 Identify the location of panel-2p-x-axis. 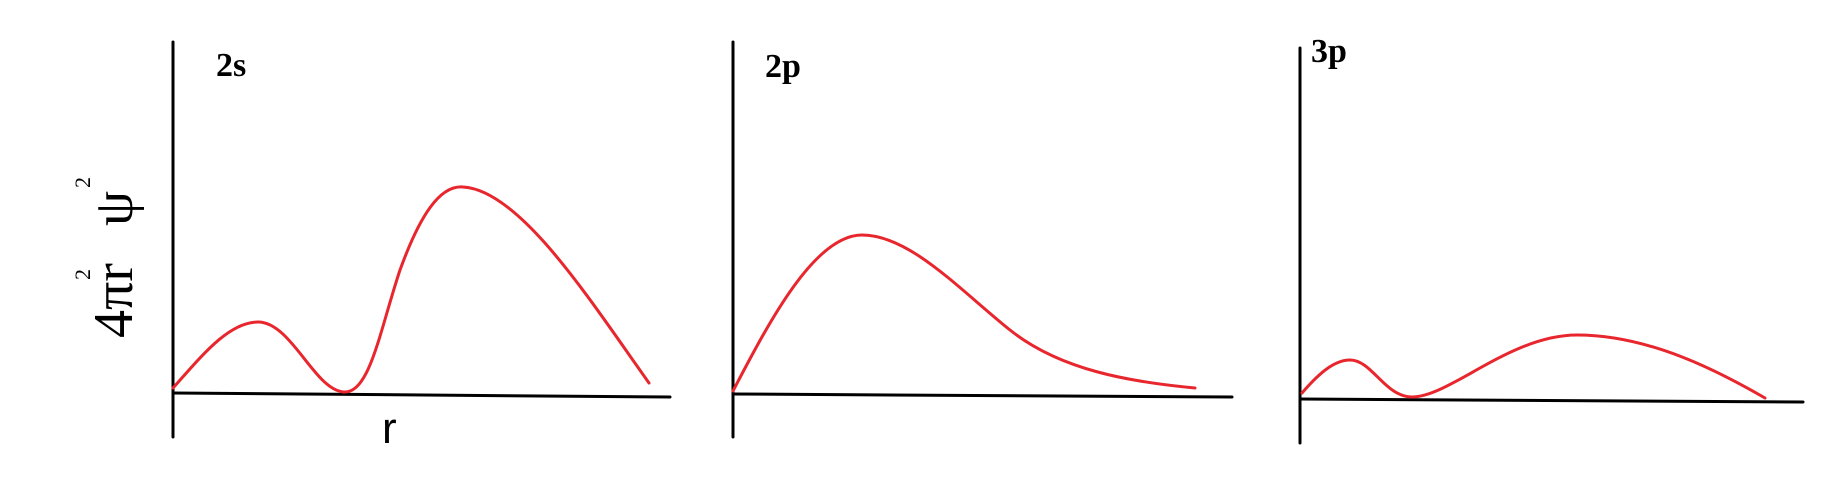
(982, 395).